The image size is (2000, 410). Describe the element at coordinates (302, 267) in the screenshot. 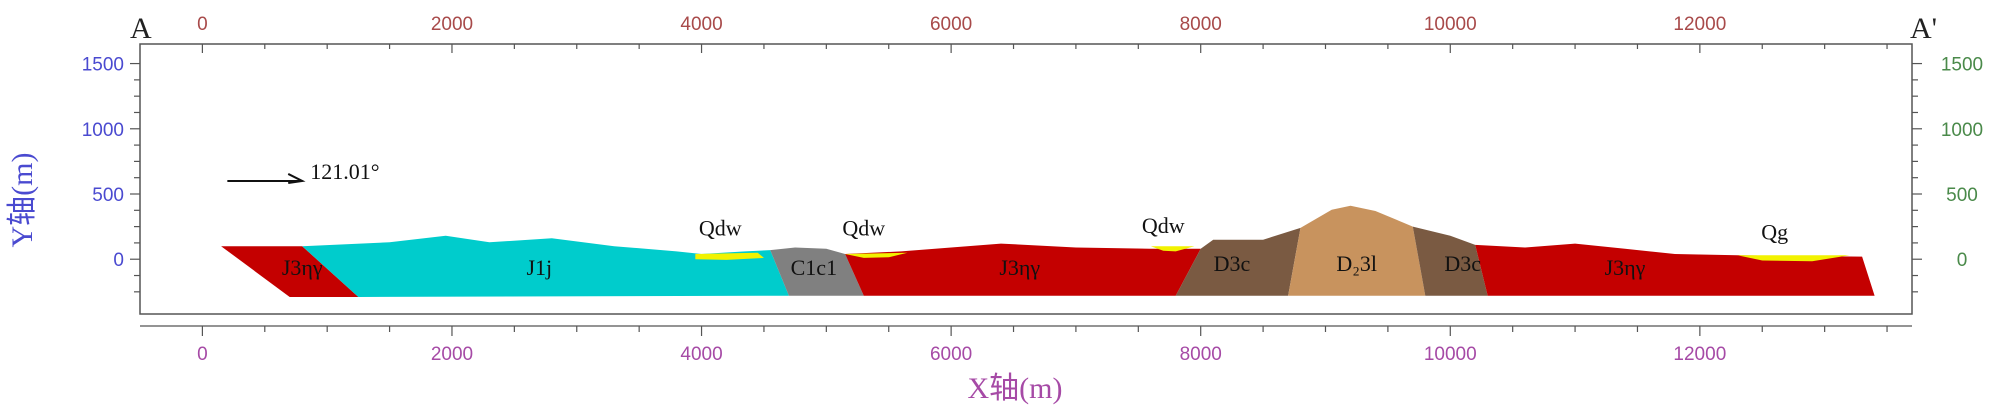

I see `unit-label-0: J3ηγ` at that location.